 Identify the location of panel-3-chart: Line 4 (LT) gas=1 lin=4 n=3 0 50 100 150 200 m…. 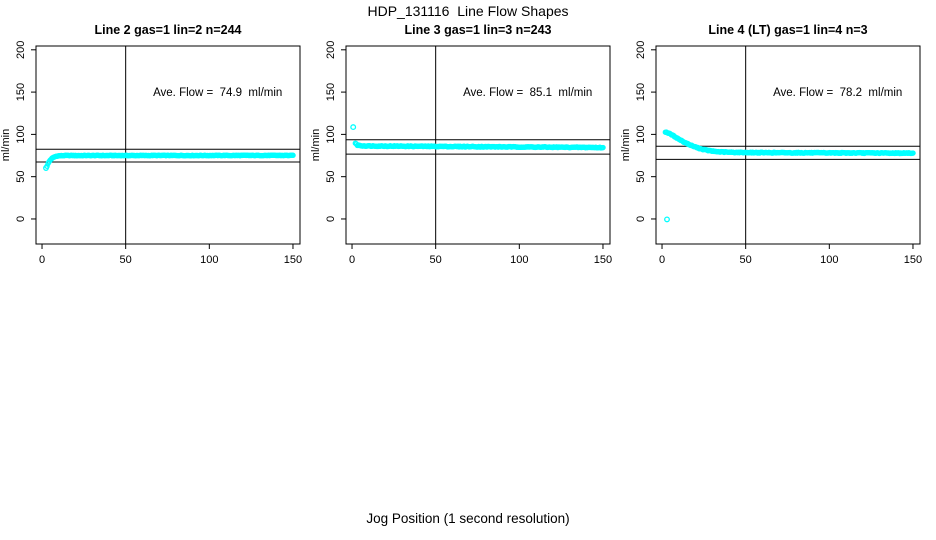
(771, 144).